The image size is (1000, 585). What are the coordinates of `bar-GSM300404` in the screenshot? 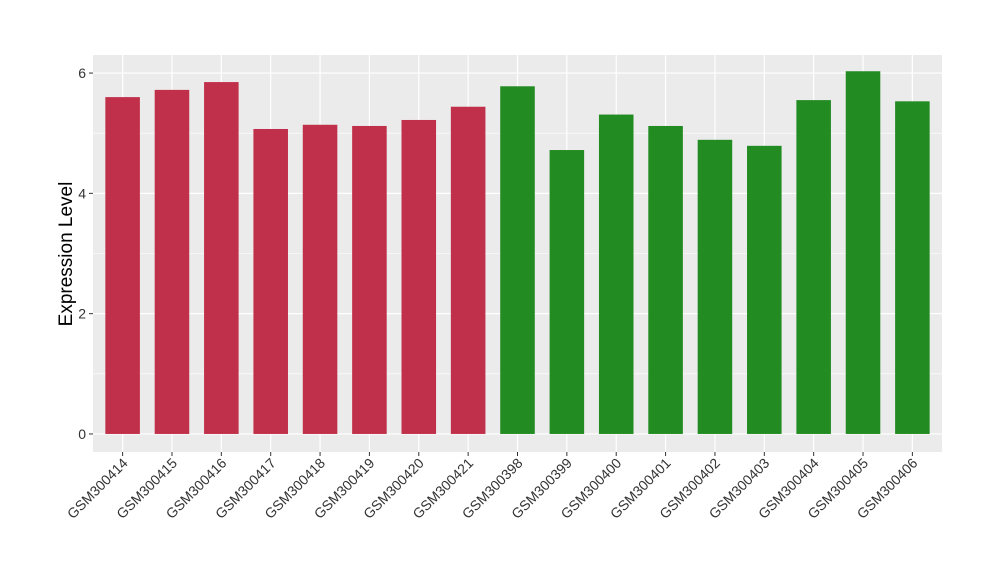 It's located at (813, 267).